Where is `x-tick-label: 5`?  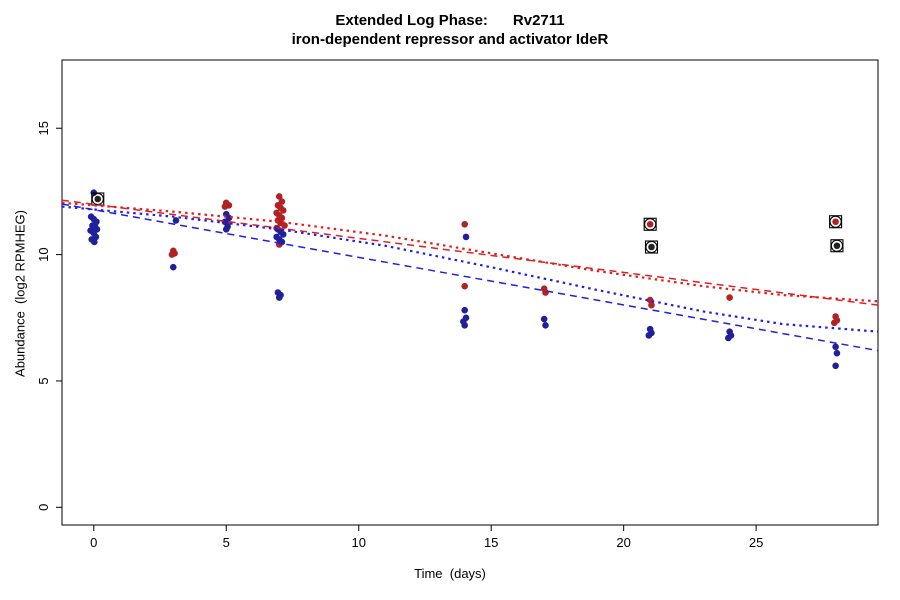 x-tick-label: 5 is located at coordinates (226, 542).